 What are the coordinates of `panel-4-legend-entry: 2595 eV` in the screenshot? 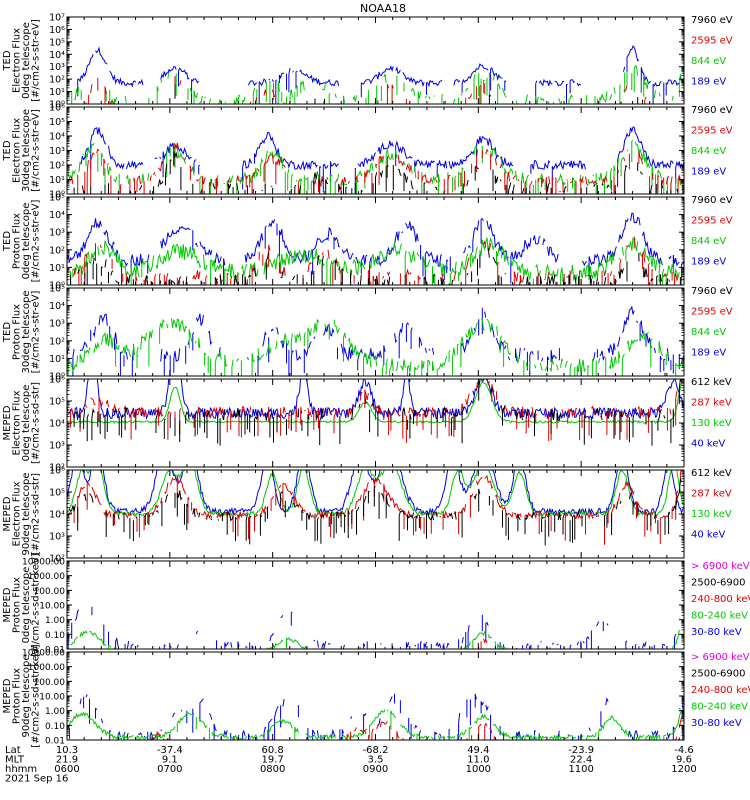 It's located at (712, 312).